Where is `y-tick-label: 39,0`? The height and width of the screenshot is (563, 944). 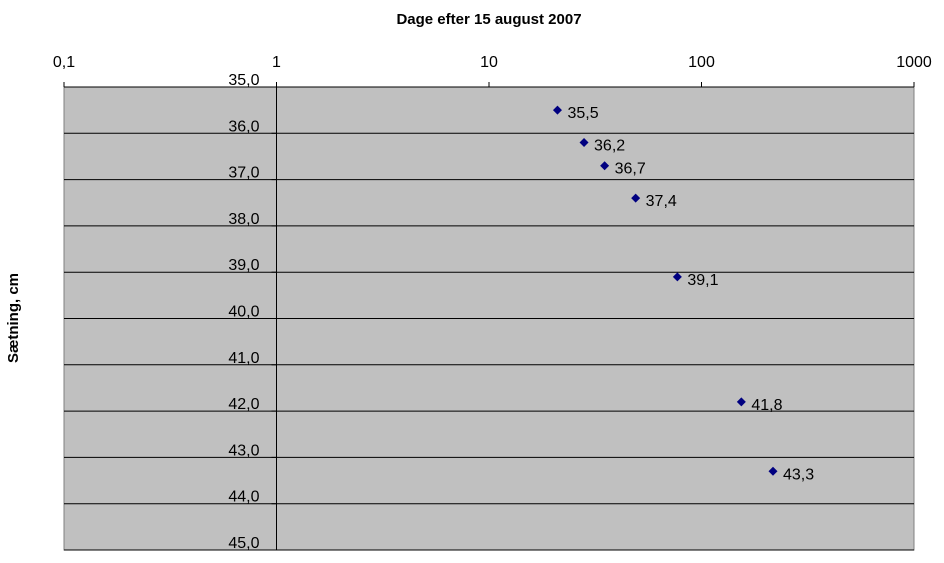 y-tick-label: 39,0 is located at coordinates (243, 265).